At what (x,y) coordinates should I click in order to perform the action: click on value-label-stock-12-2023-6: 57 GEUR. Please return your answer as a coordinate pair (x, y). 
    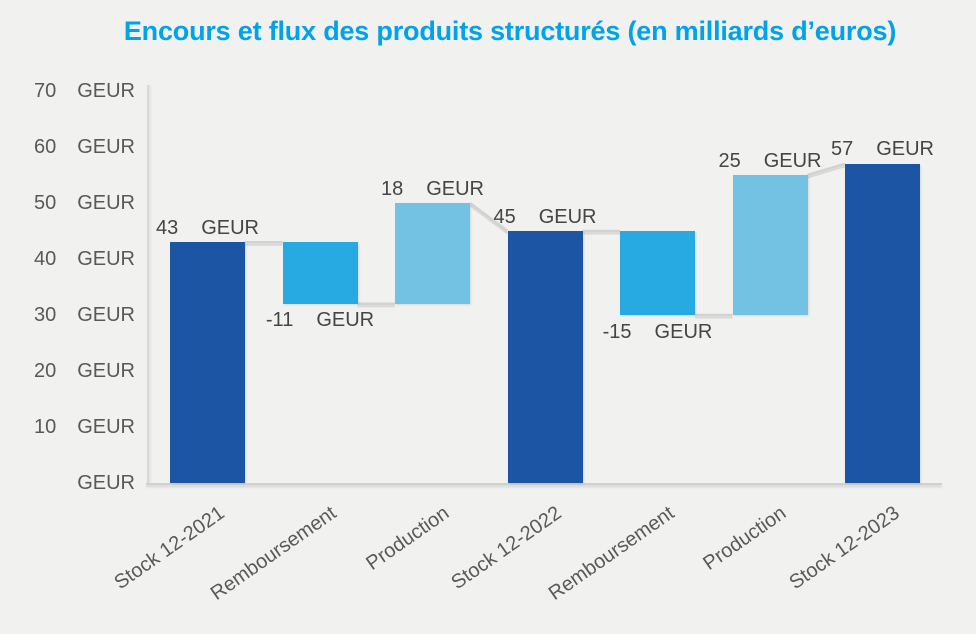
    Looking at the image, I should click on (883, 150).